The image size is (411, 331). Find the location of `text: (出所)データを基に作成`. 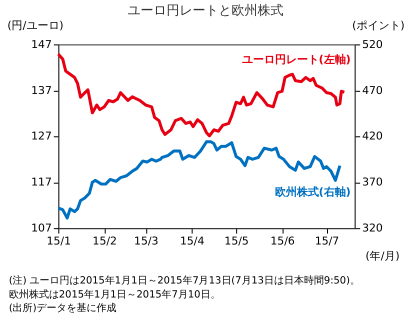

text: (出所)データを基に作成 is located at coordinates (62, 308).